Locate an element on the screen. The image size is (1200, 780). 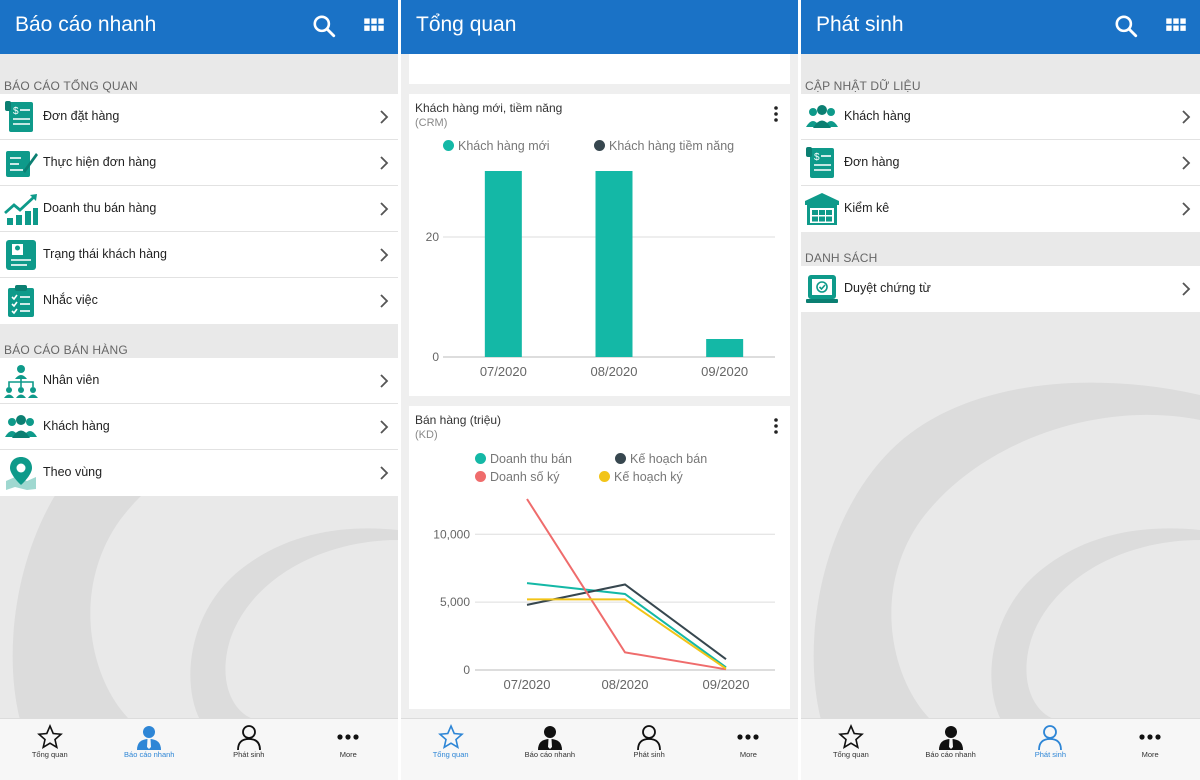
list-item-label: Đơn hàng is located at coordinates (872, 162).